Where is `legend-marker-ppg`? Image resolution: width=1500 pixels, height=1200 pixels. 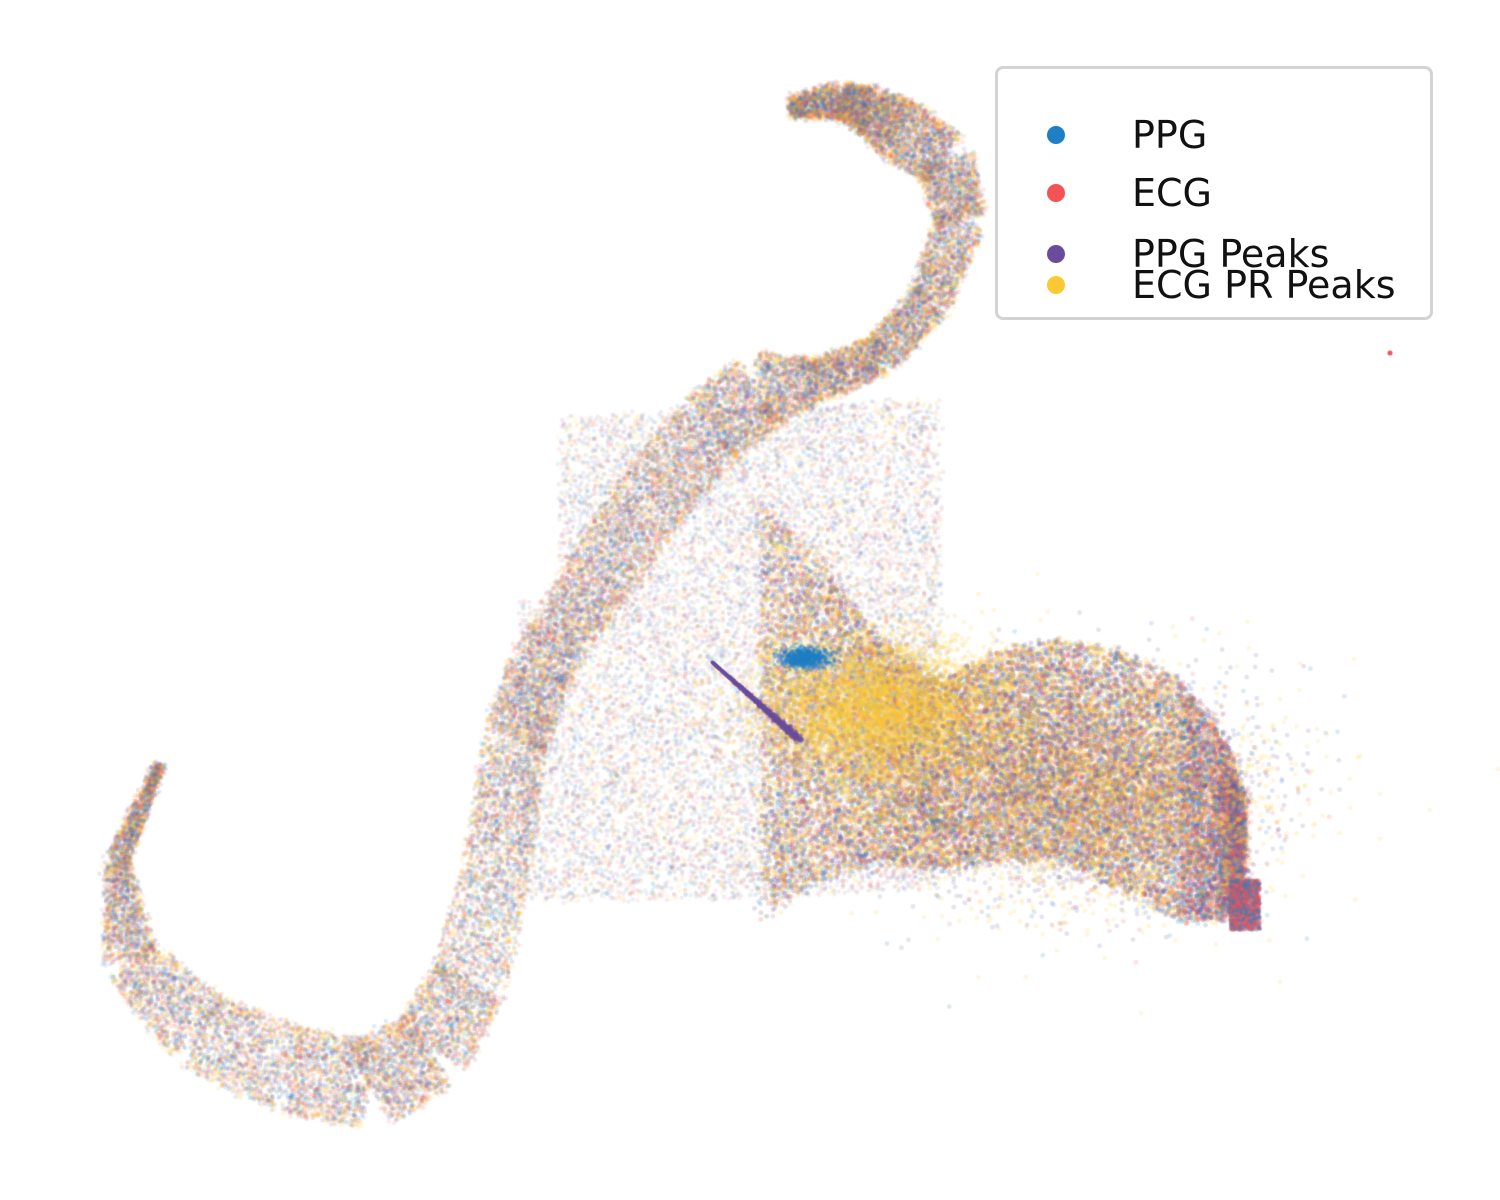
legend-marker-ppg is located at coordinates (1056, 135).